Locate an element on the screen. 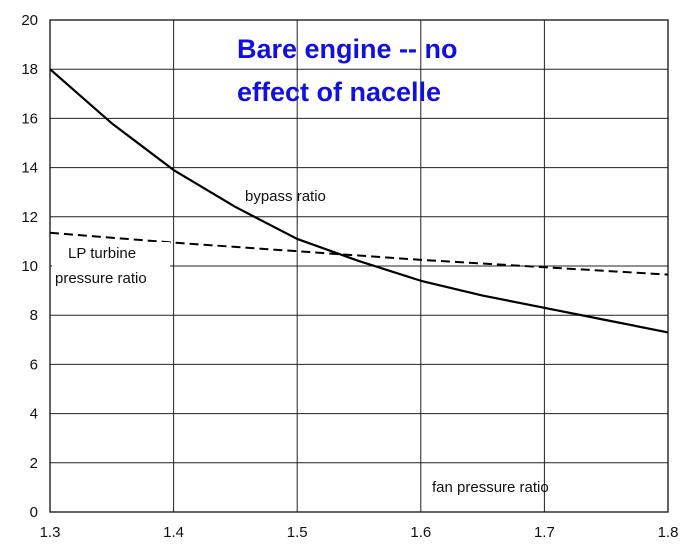 The image size is (686, 545). y-tick-label: 4 is located at coordinates (34, 414).